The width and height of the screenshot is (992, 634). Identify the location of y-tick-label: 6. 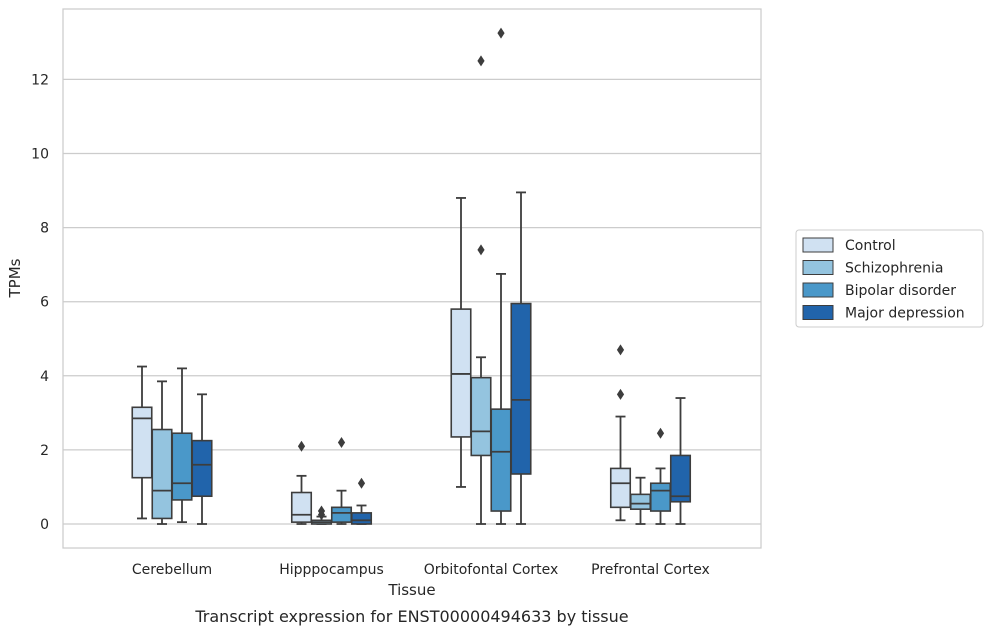
(44, 303).